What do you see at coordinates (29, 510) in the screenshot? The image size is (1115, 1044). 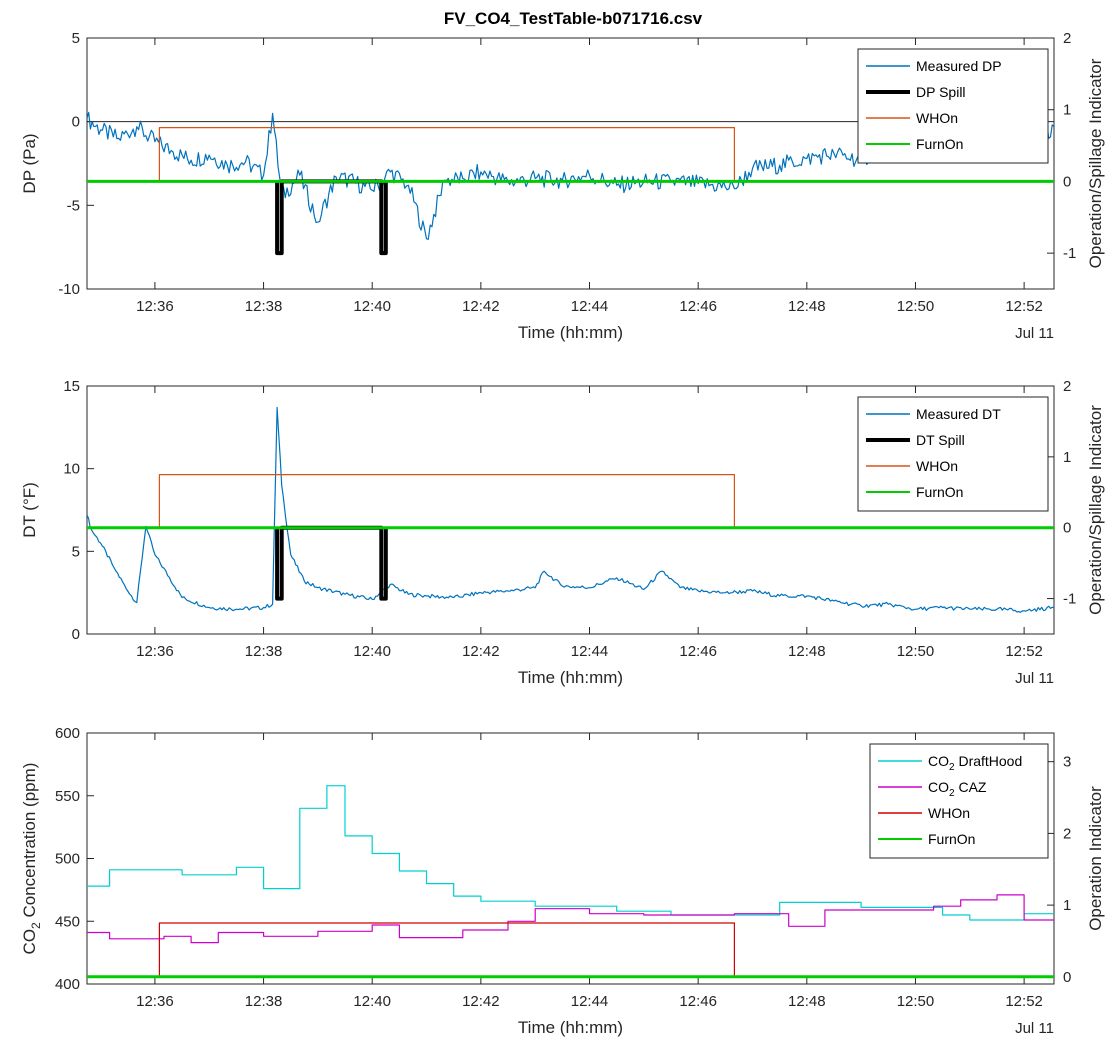 I see `y-axis-label: DT (°F)` at bounding box center [29, 510].